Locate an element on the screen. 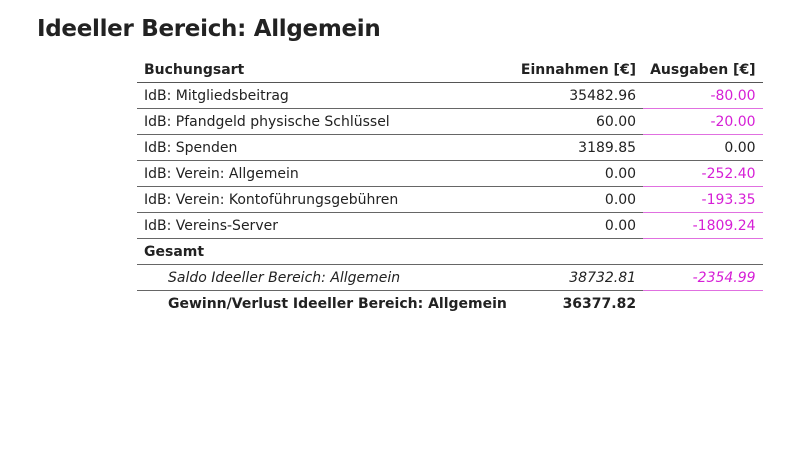 The height and width of the screenshot is (450, 800). cell: -2354.99 is located at coordinates (703, 277).